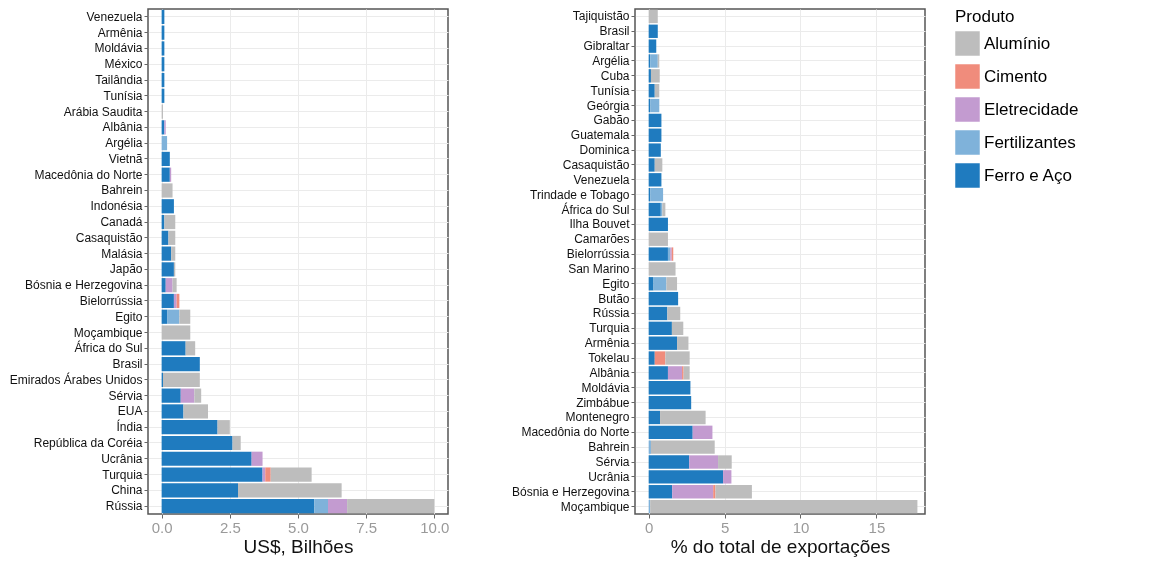 The width and height of the screenshot is (1157, 574). What do you see at coordinates (129, 427) in the screenshot?
I see `y-tick-label: Índia` at bounding box center [129, 427].